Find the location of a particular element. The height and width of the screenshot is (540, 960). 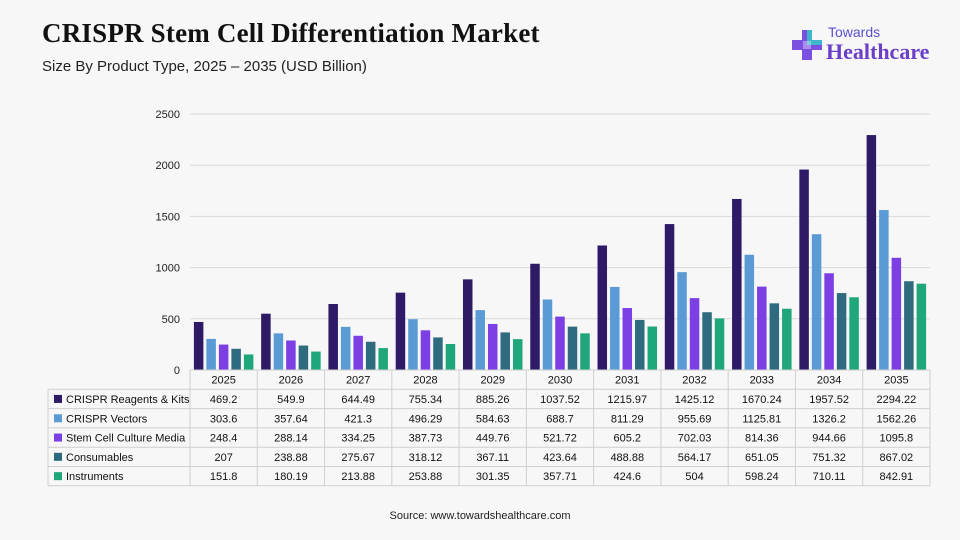

data-label-2-10: 1095.8 is located at coordinates (897, 439).